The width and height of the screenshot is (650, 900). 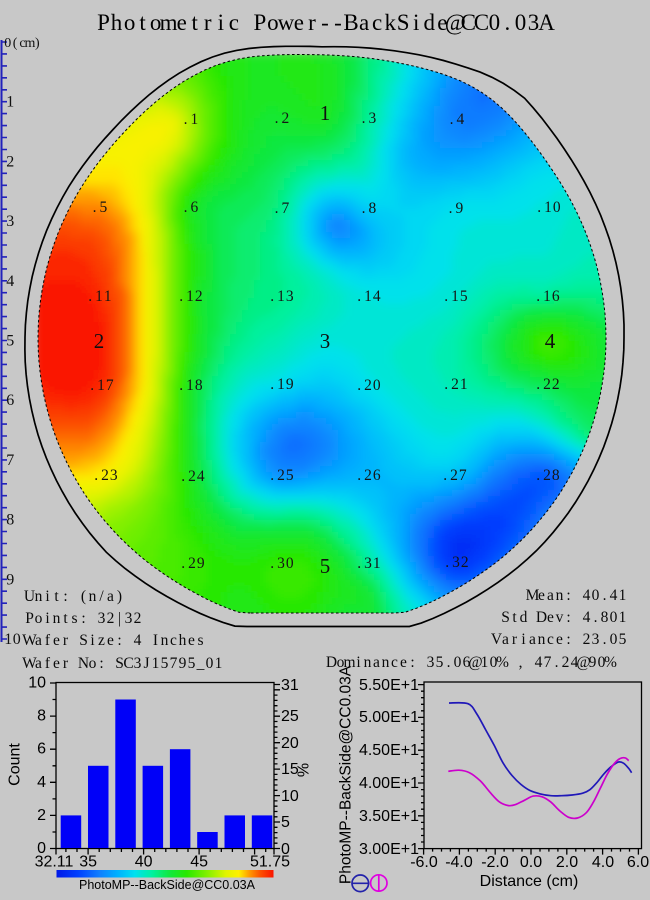 What do you see at coordinates (10, 460) in the screenshot?
I see `svg-text: 7` at bounding box center [10, 460].